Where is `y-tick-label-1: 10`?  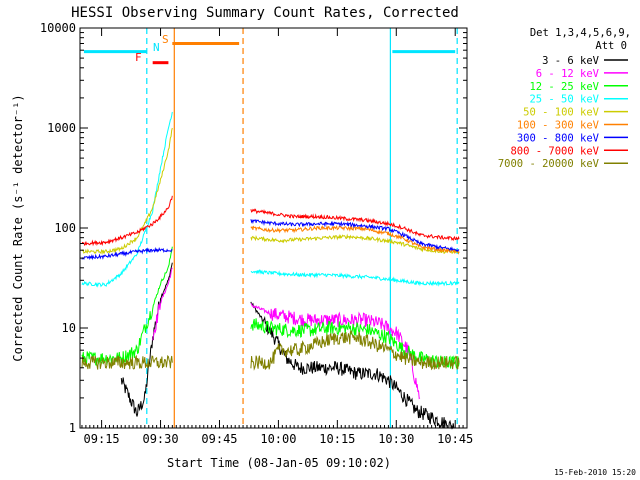
y-tick-label-1: 10 is located at coordinates (69, 328).